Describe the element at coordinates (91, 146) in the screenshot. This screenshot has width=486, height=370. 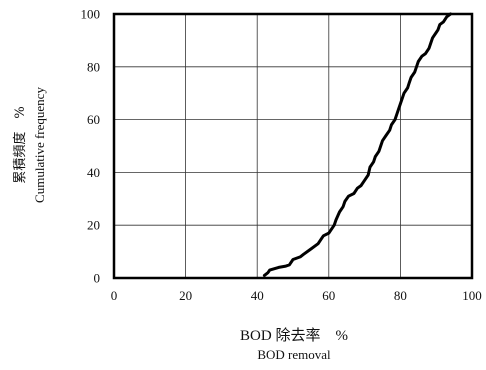
I see `y-tick-labels: 0 20 40 60 80 100` at that location.